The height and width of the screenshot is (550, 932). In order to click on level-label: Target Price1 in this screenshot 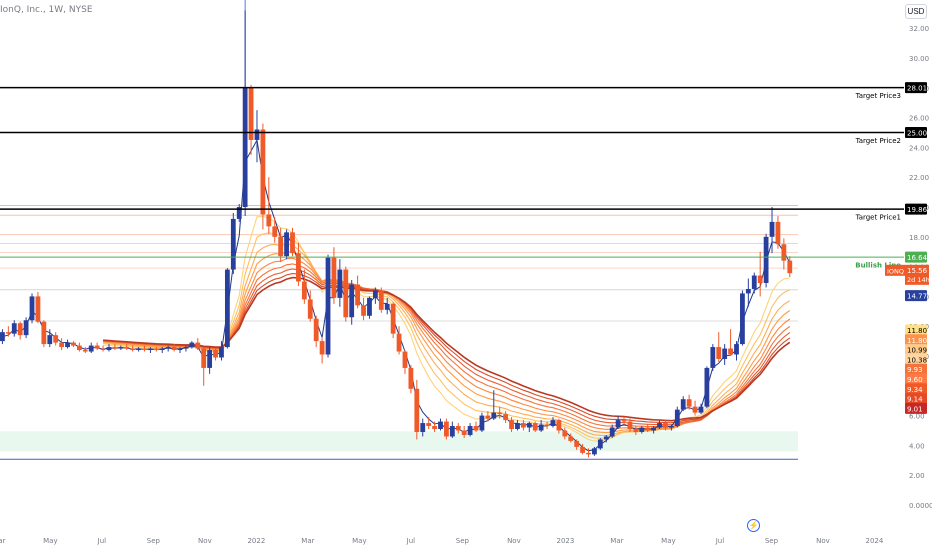, I will do `click(878, 218)`.